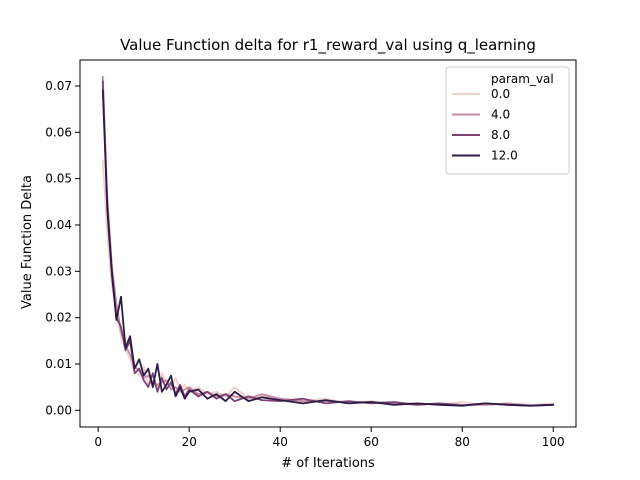  What do you see at coordinates (189, 442) in the screenshot?
I see `x-tick-label: 20` at bounding box center [189, 442].